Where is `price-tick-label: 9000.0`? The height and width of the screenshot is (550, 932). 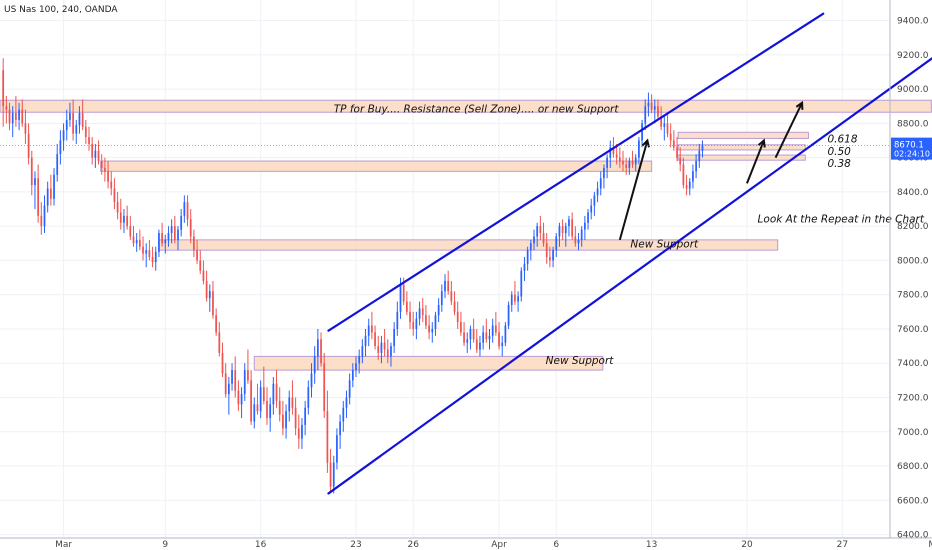 price-tick-label: 9000.0 is located at coordinates (913, 90).